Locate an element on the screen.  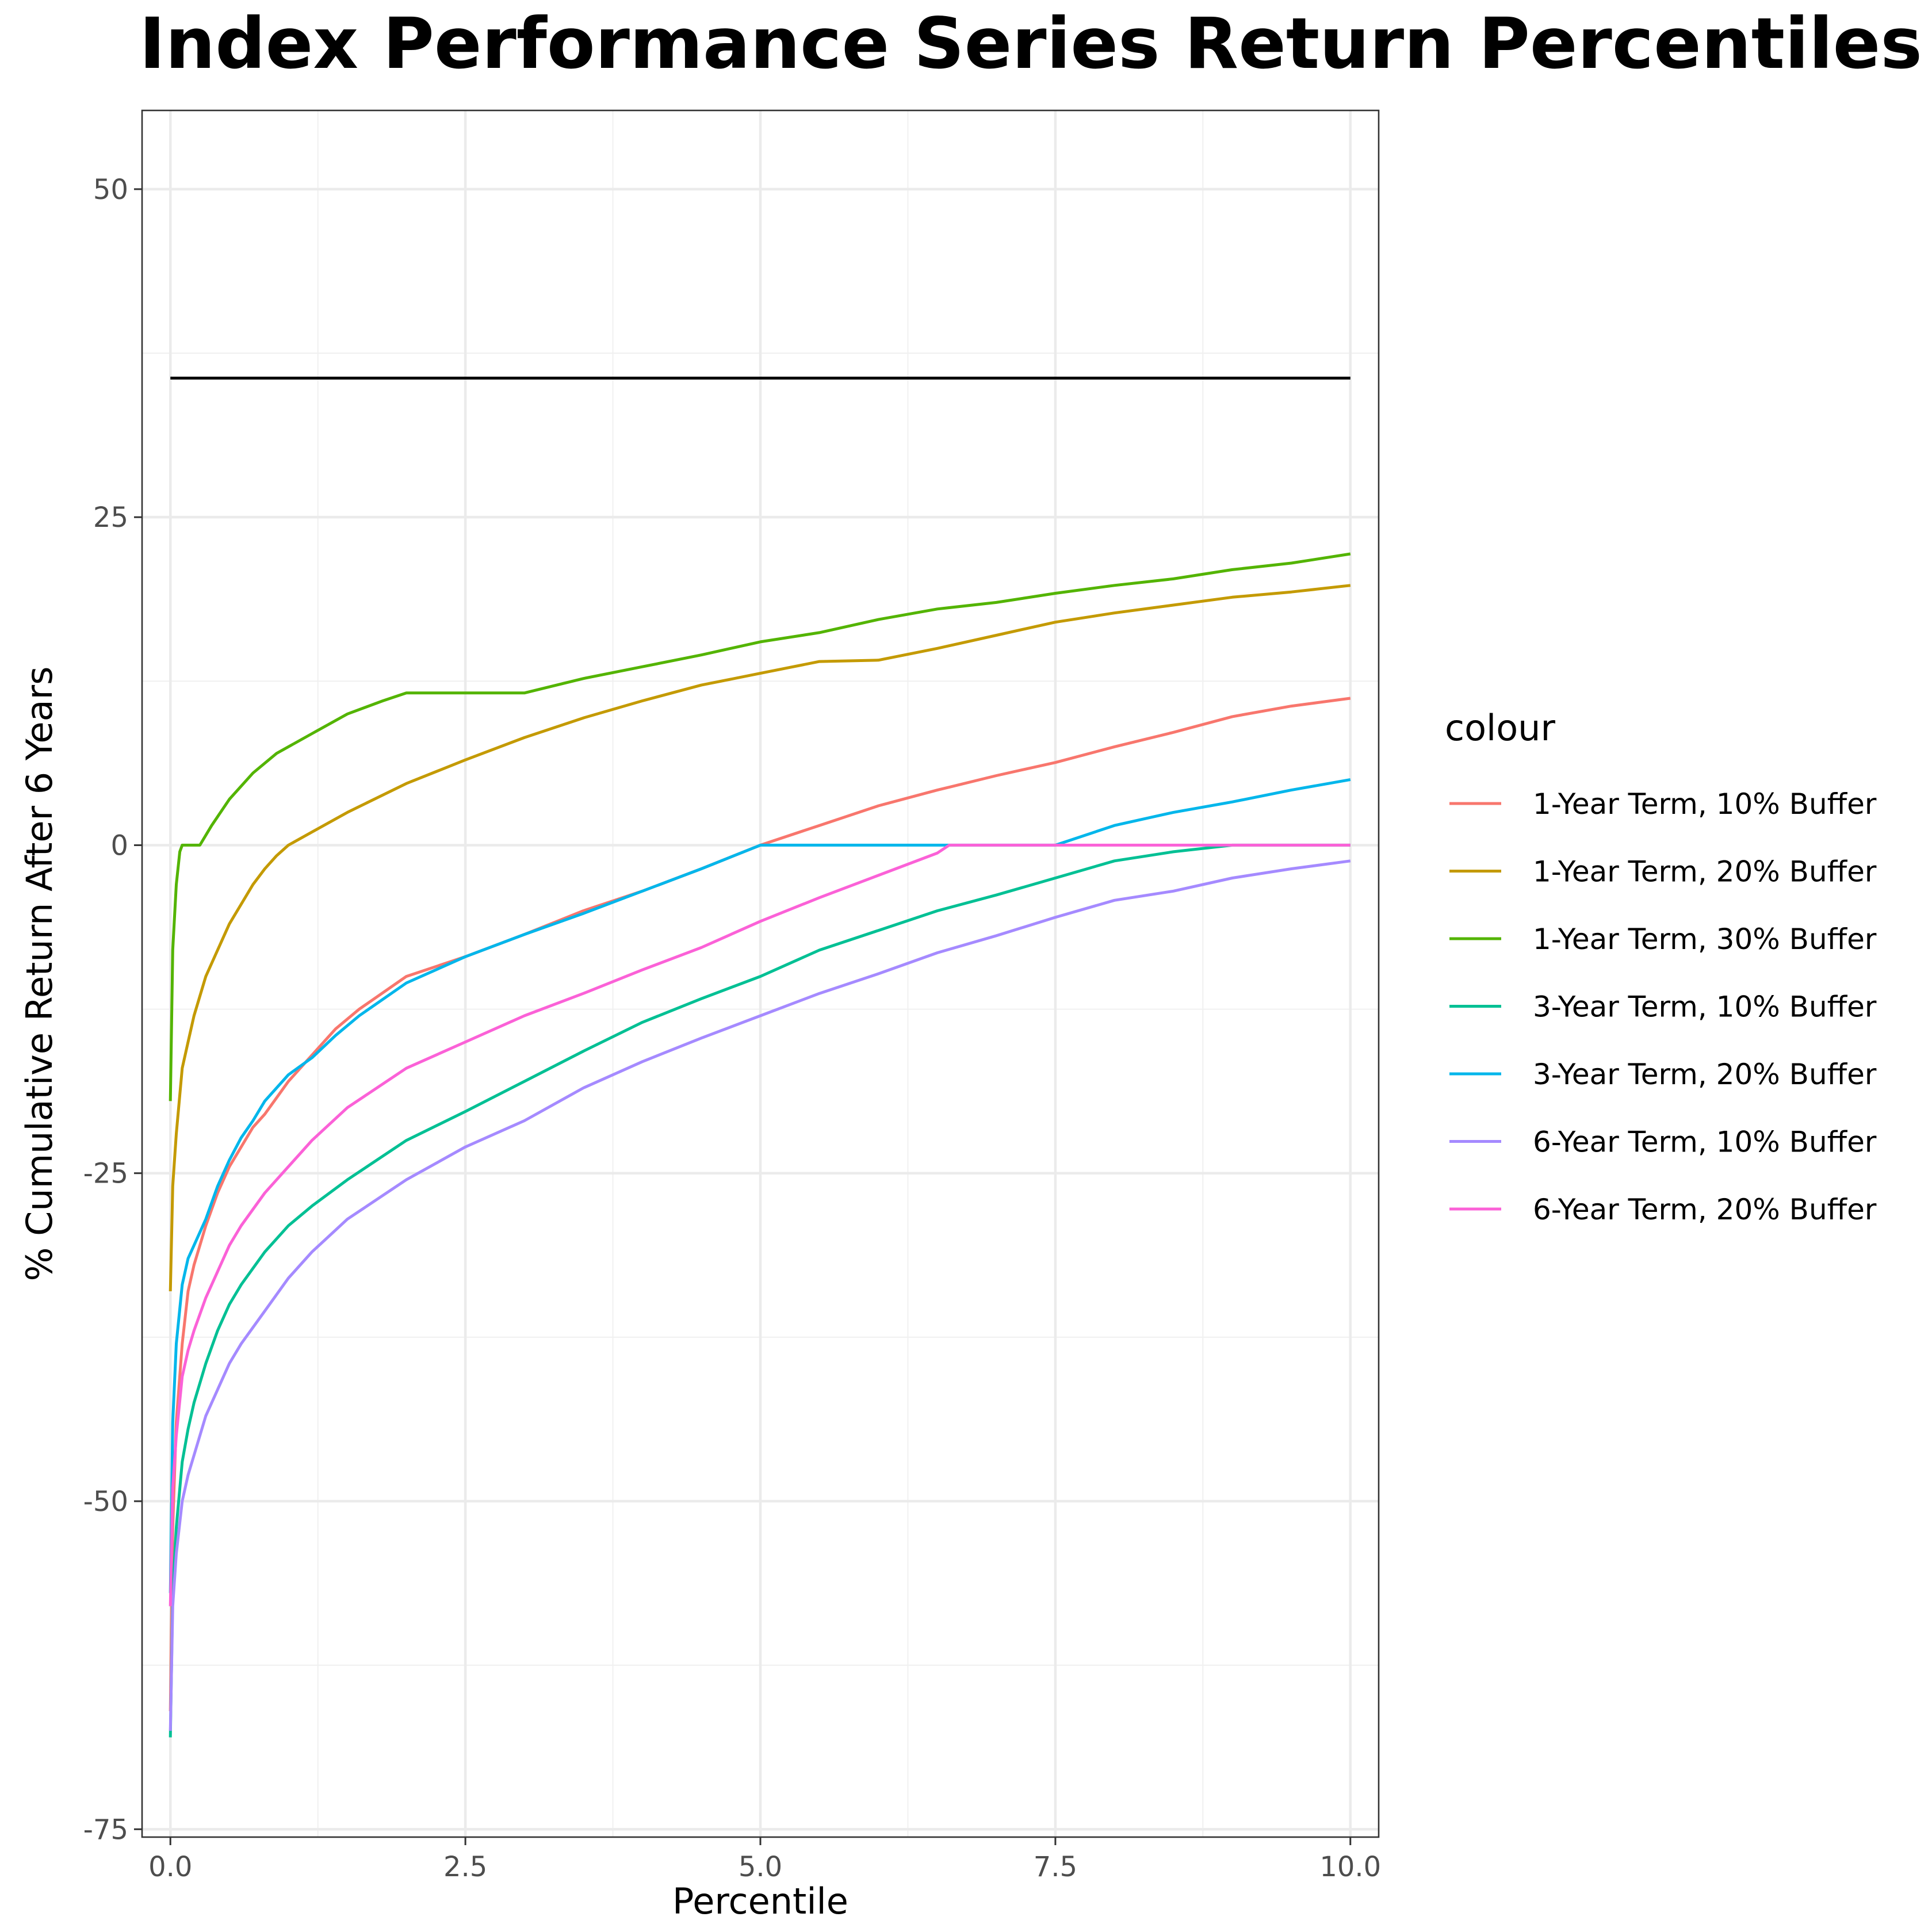
x-tick-label: 7.5 is located at coordinates (1055, 1867).